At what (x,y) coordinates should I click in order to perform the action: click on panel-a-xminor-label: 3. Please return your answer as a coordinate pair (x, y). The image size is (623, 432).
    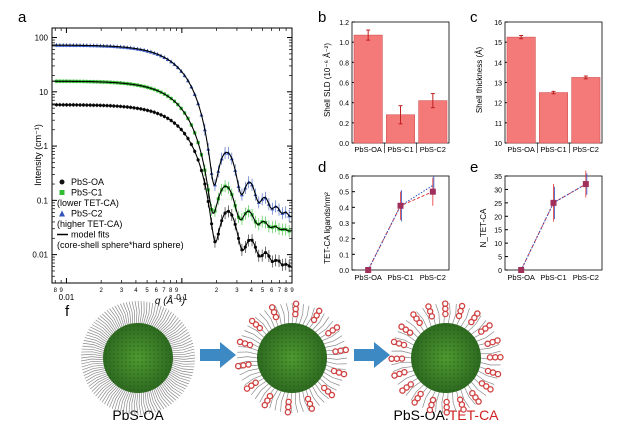
    Looking at the image, I should click on (237, 291).